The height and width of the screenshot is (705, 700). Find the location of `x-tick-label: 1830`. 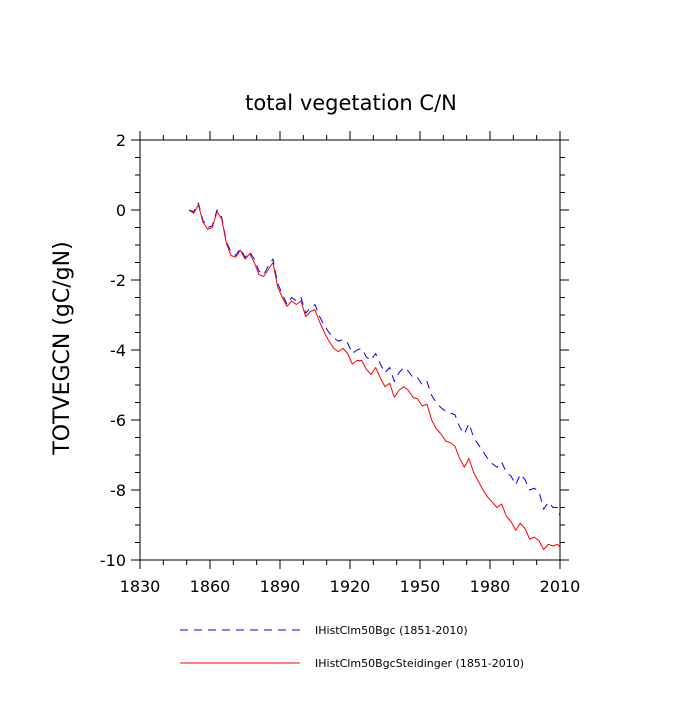

x-tick-label: 1830 is located at coordinates (140, 586).